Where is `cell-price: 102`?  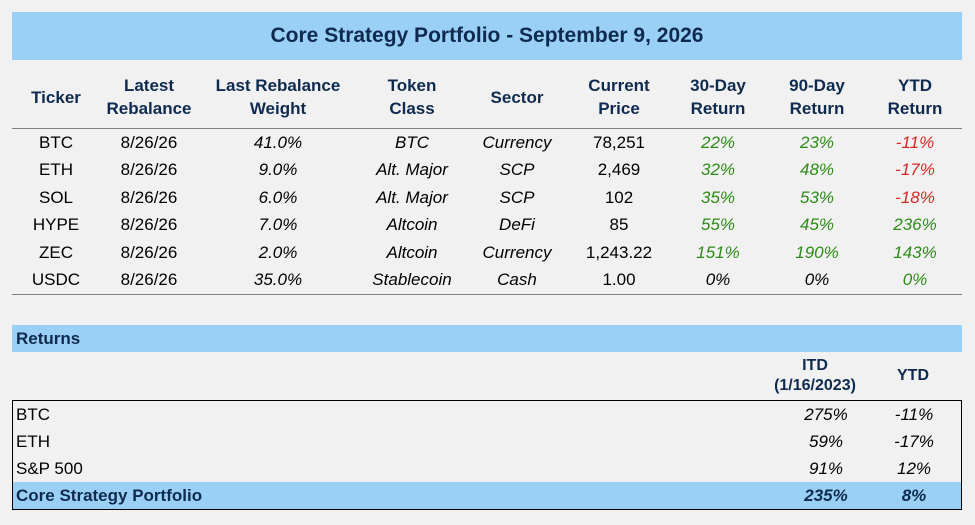 cell-price: 102 is located at coordinates (619, 197).